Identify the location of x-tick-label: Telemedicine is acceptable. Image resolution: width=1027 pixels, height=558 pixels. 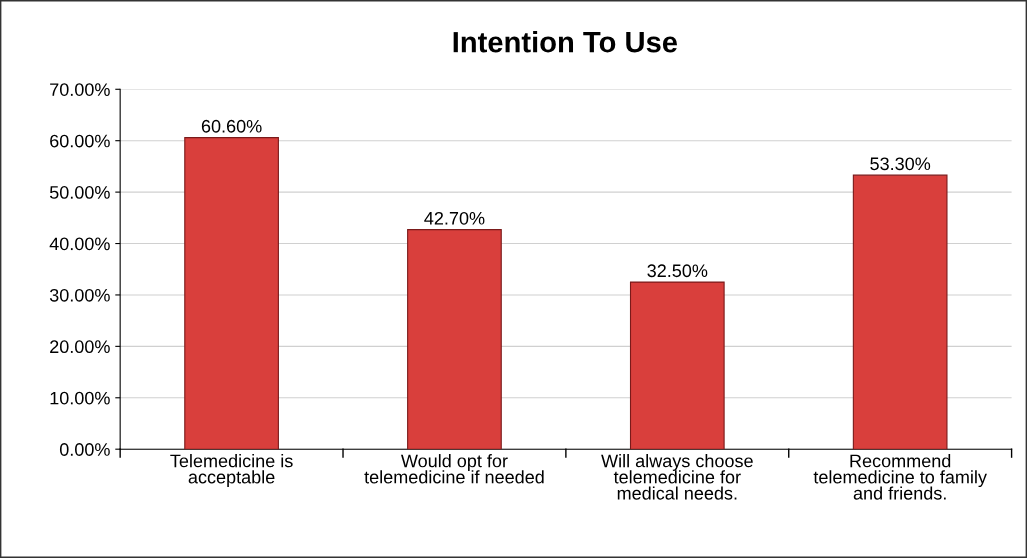
(231, 471).